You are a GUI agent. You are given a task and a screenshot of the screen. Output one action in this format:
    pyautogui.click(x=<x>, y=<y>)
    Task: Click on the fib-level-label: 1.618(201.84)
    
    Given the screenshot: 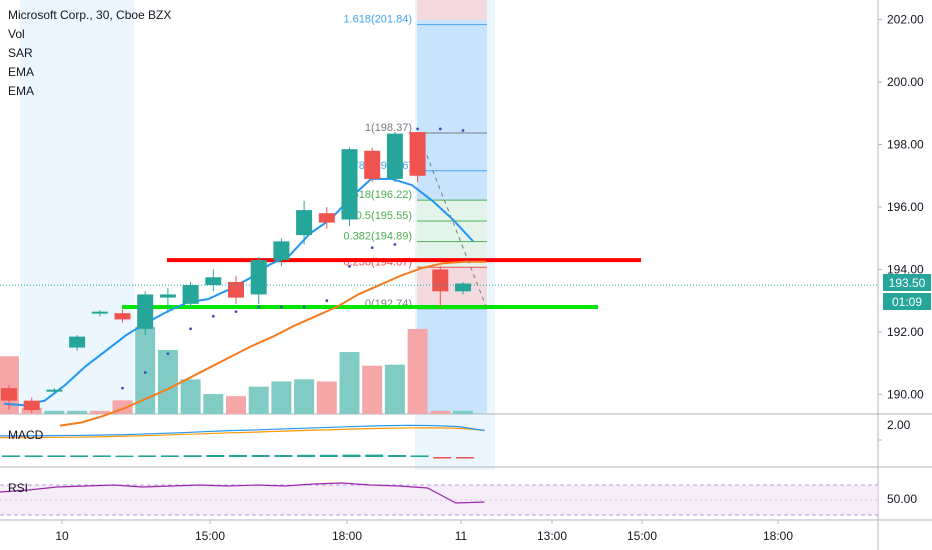 What is the action you would take?
    pyautogui.click(x=378, y=20)
    